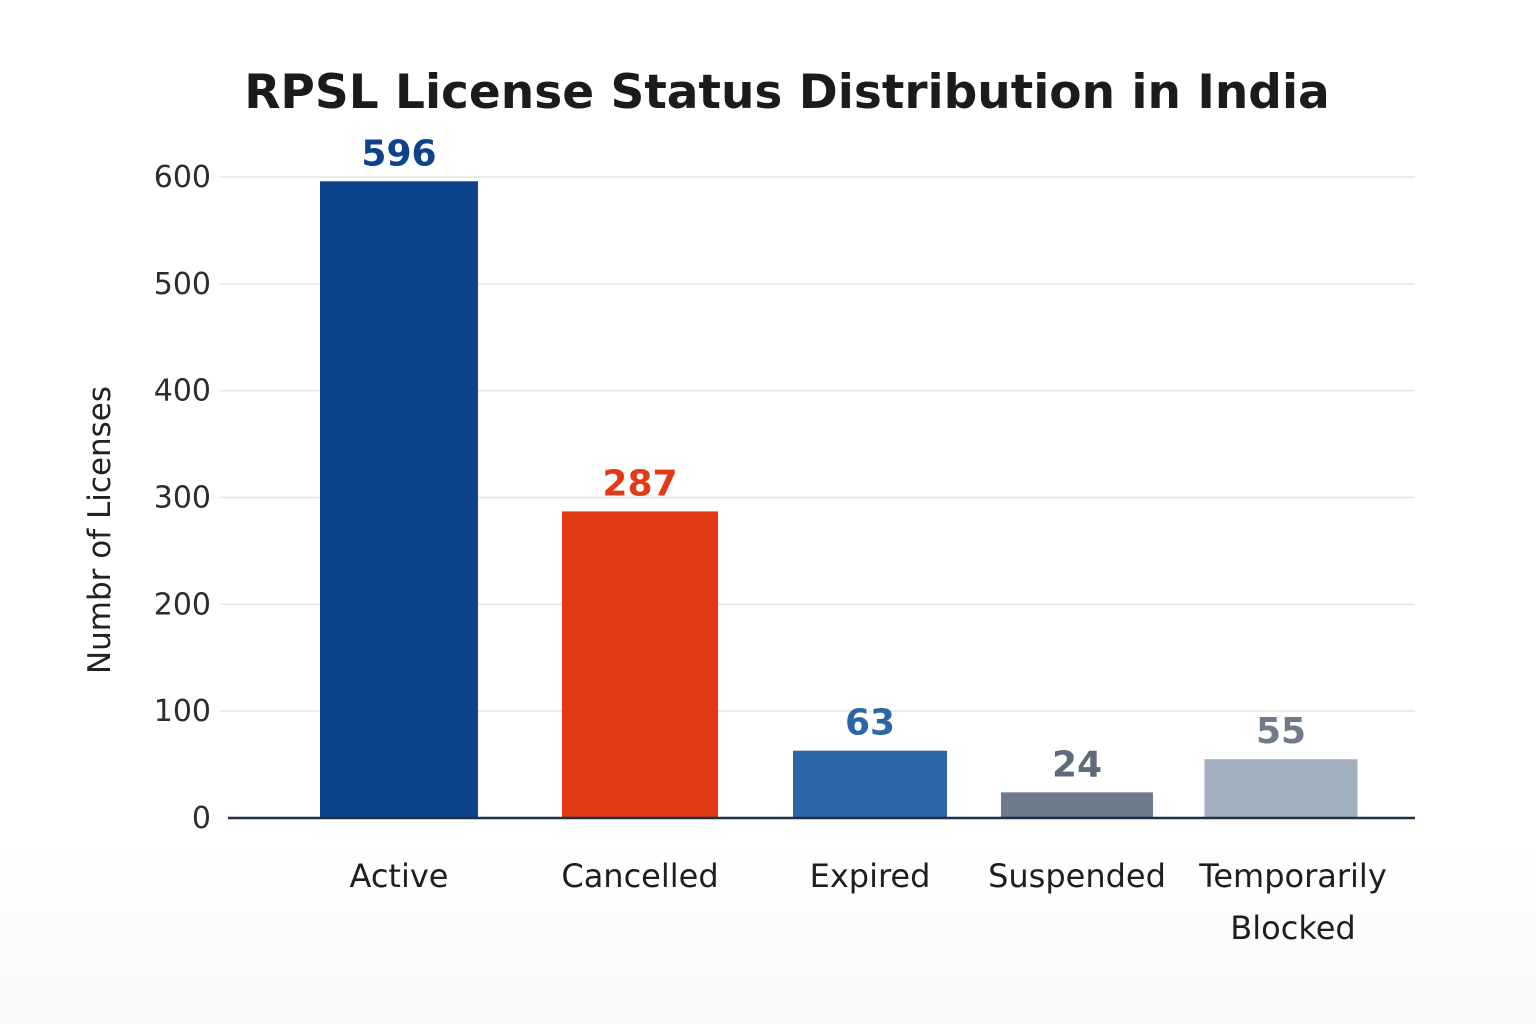 This screenshot has height=1024, width=1536. What do you see at coordinates (1292, 928) in the screenshot?
I see `x-category-label: Blocked` at bounding box center [1292, 928].